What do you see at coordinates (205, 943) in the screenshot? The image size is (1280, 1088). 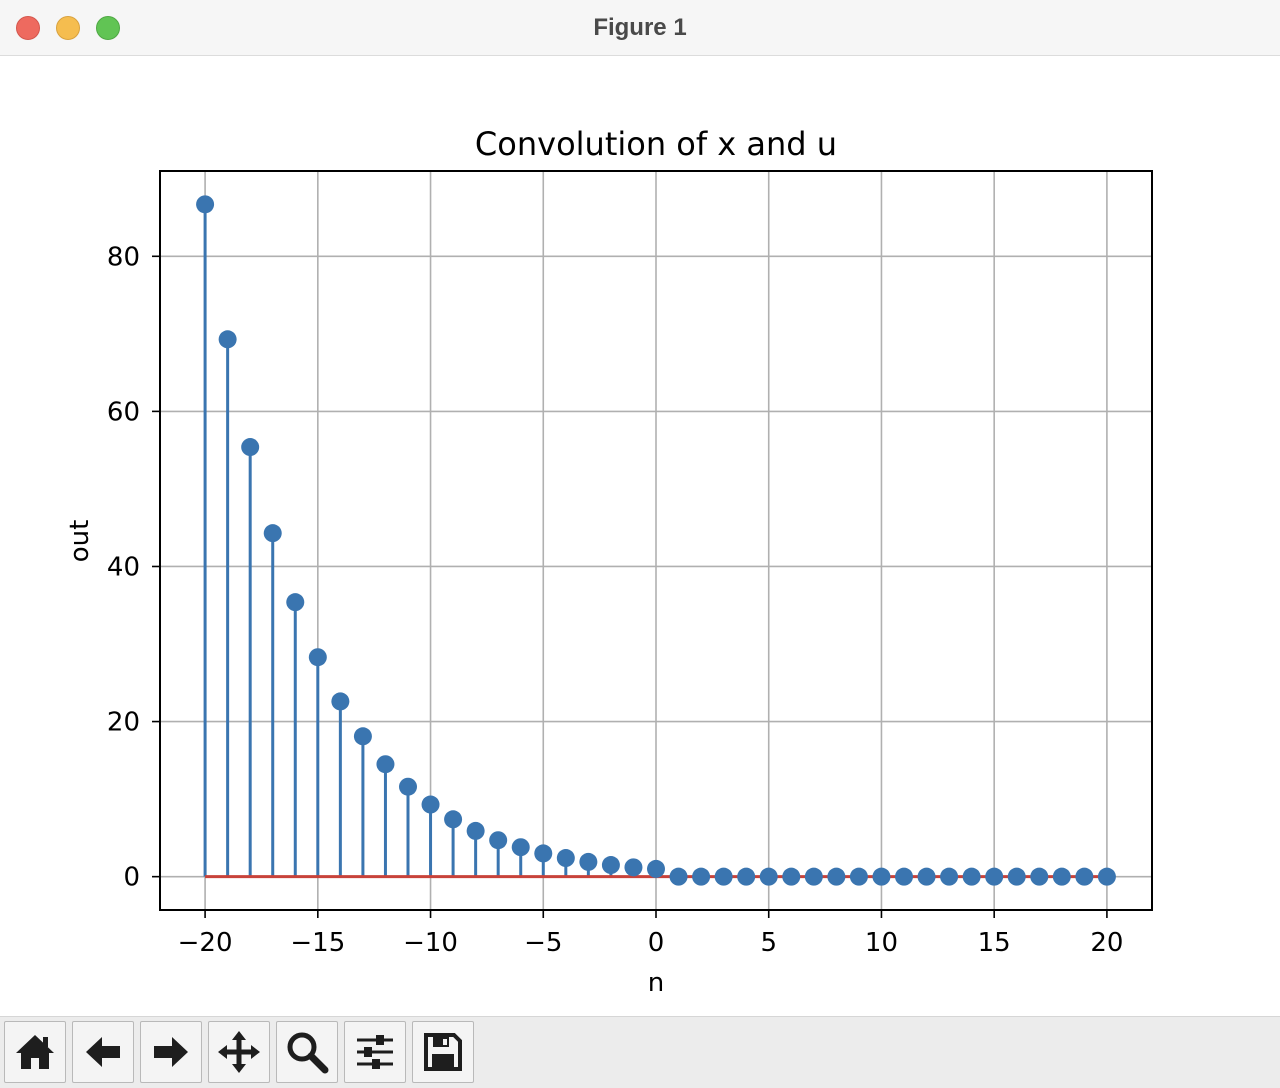 I see `x-tick-label: −20` at bounding box center [205, 943].